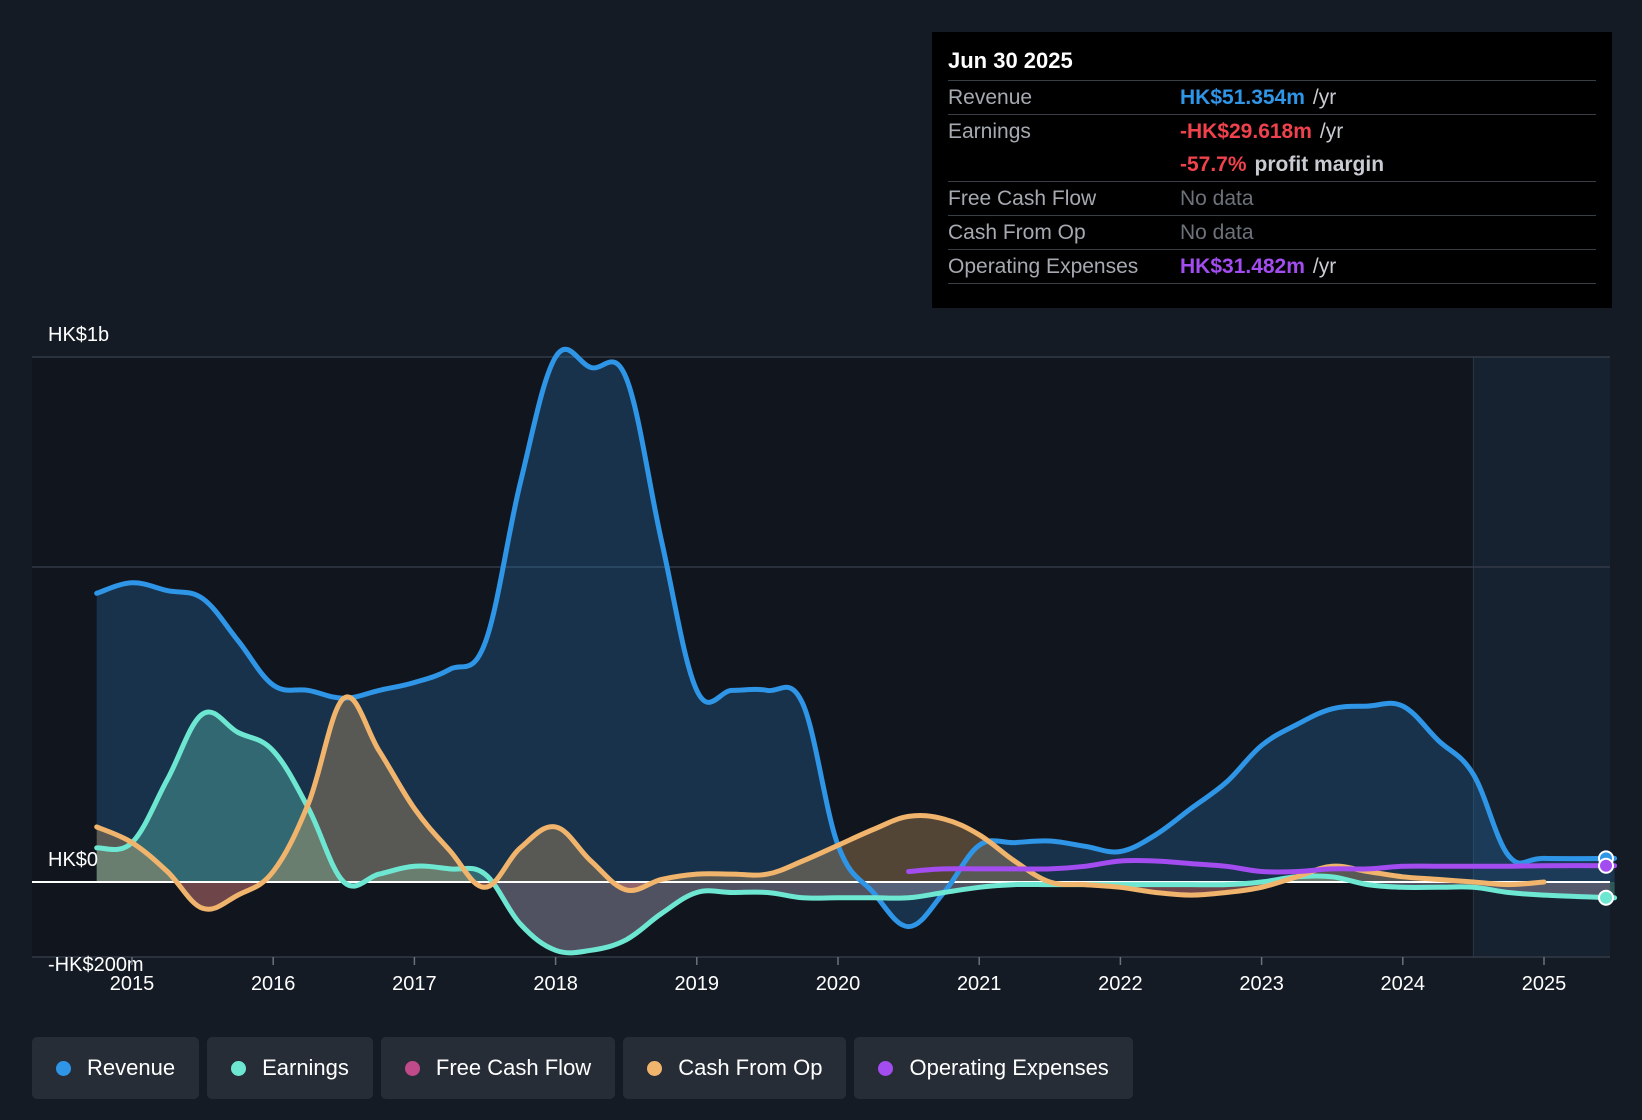 This screenshot has width=1642, height=1120. I want to click on tooltip-opex-value-wrap: HK$31.482m/yr, so click(1258, 266).